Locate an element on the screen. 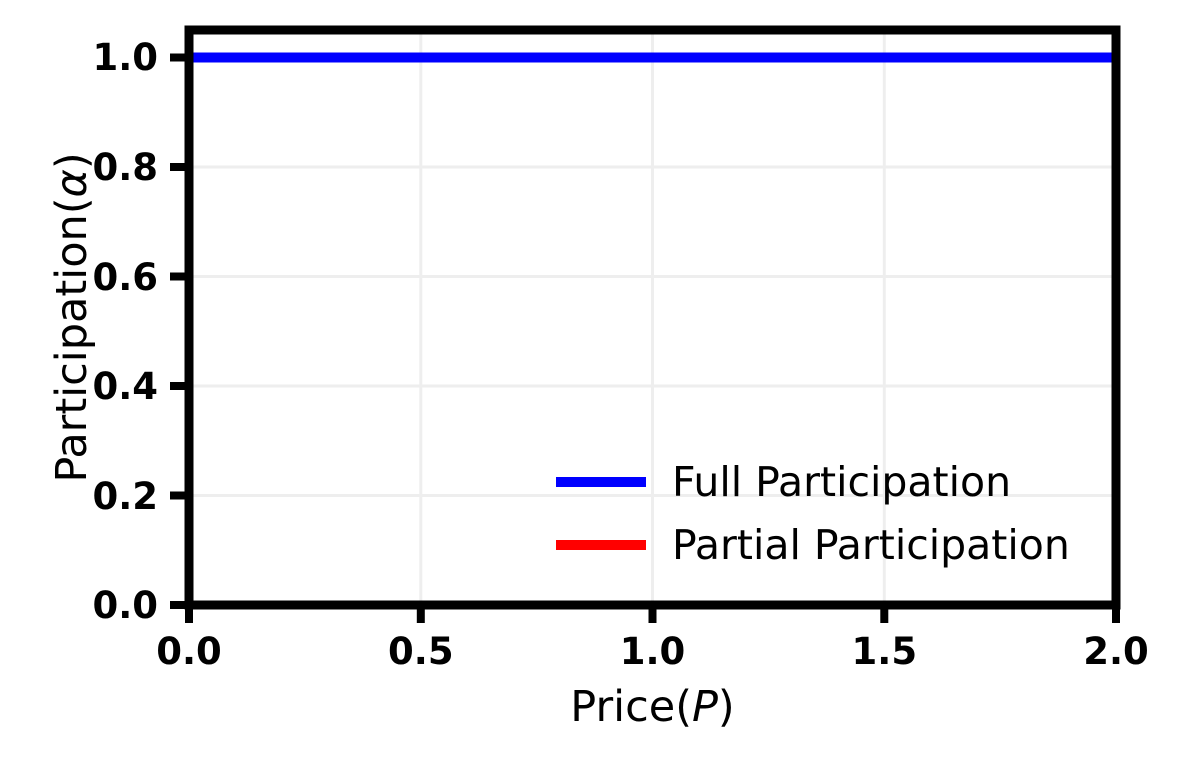  legend-entry-full-participation: Full Participation is located at coordinates (783, 482).